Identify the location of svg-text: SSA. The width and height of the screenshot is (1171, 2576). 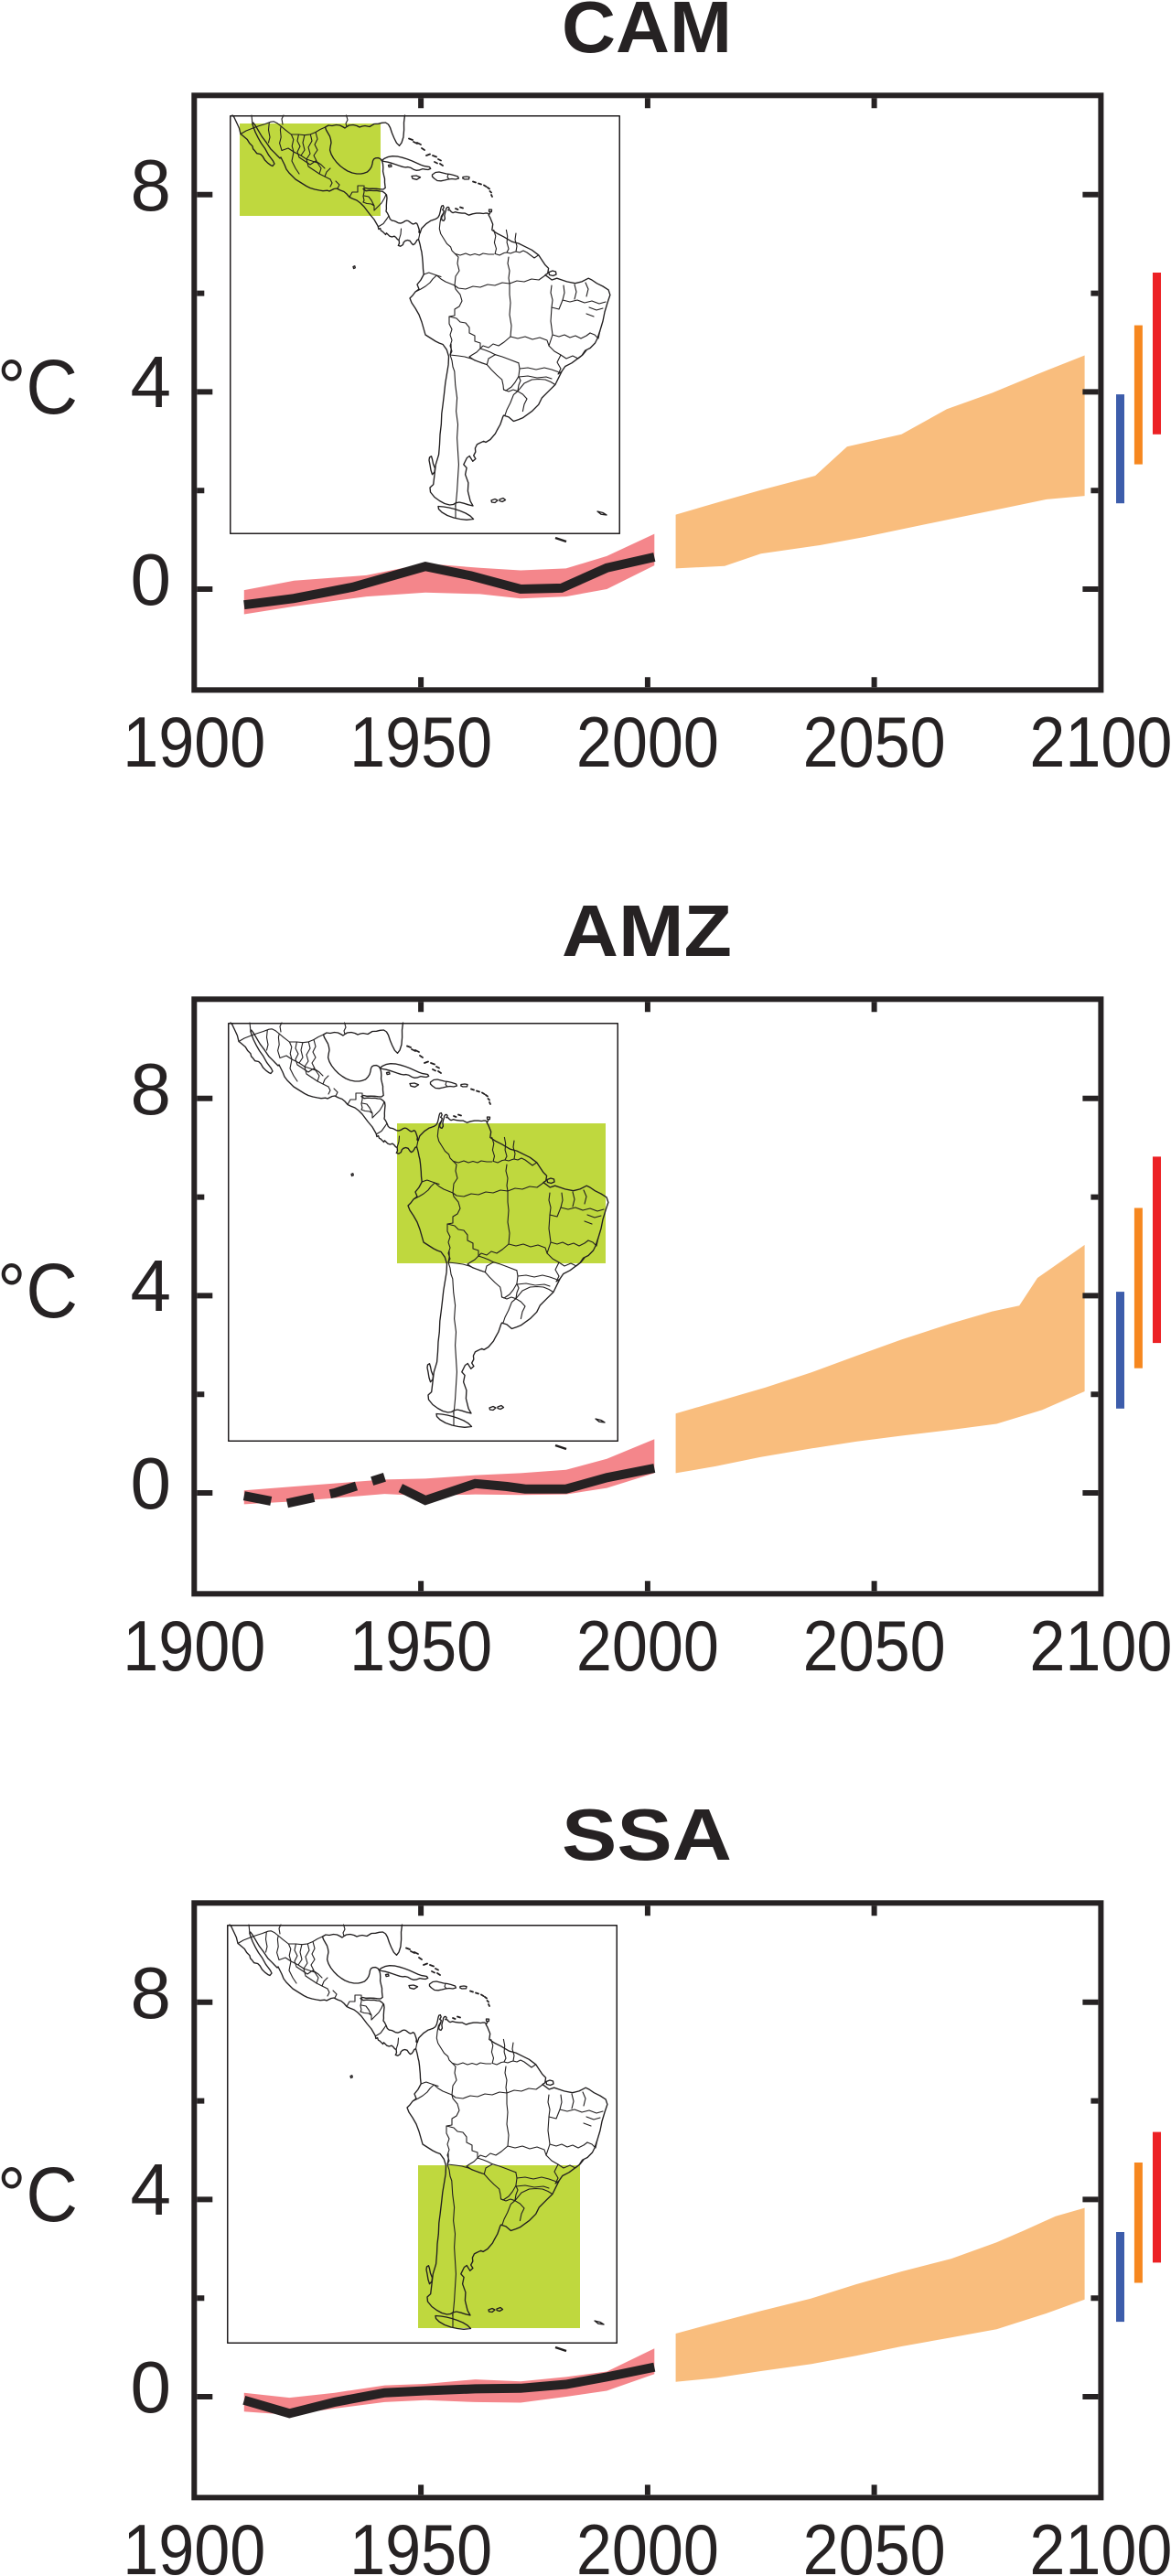
(647, 1835).